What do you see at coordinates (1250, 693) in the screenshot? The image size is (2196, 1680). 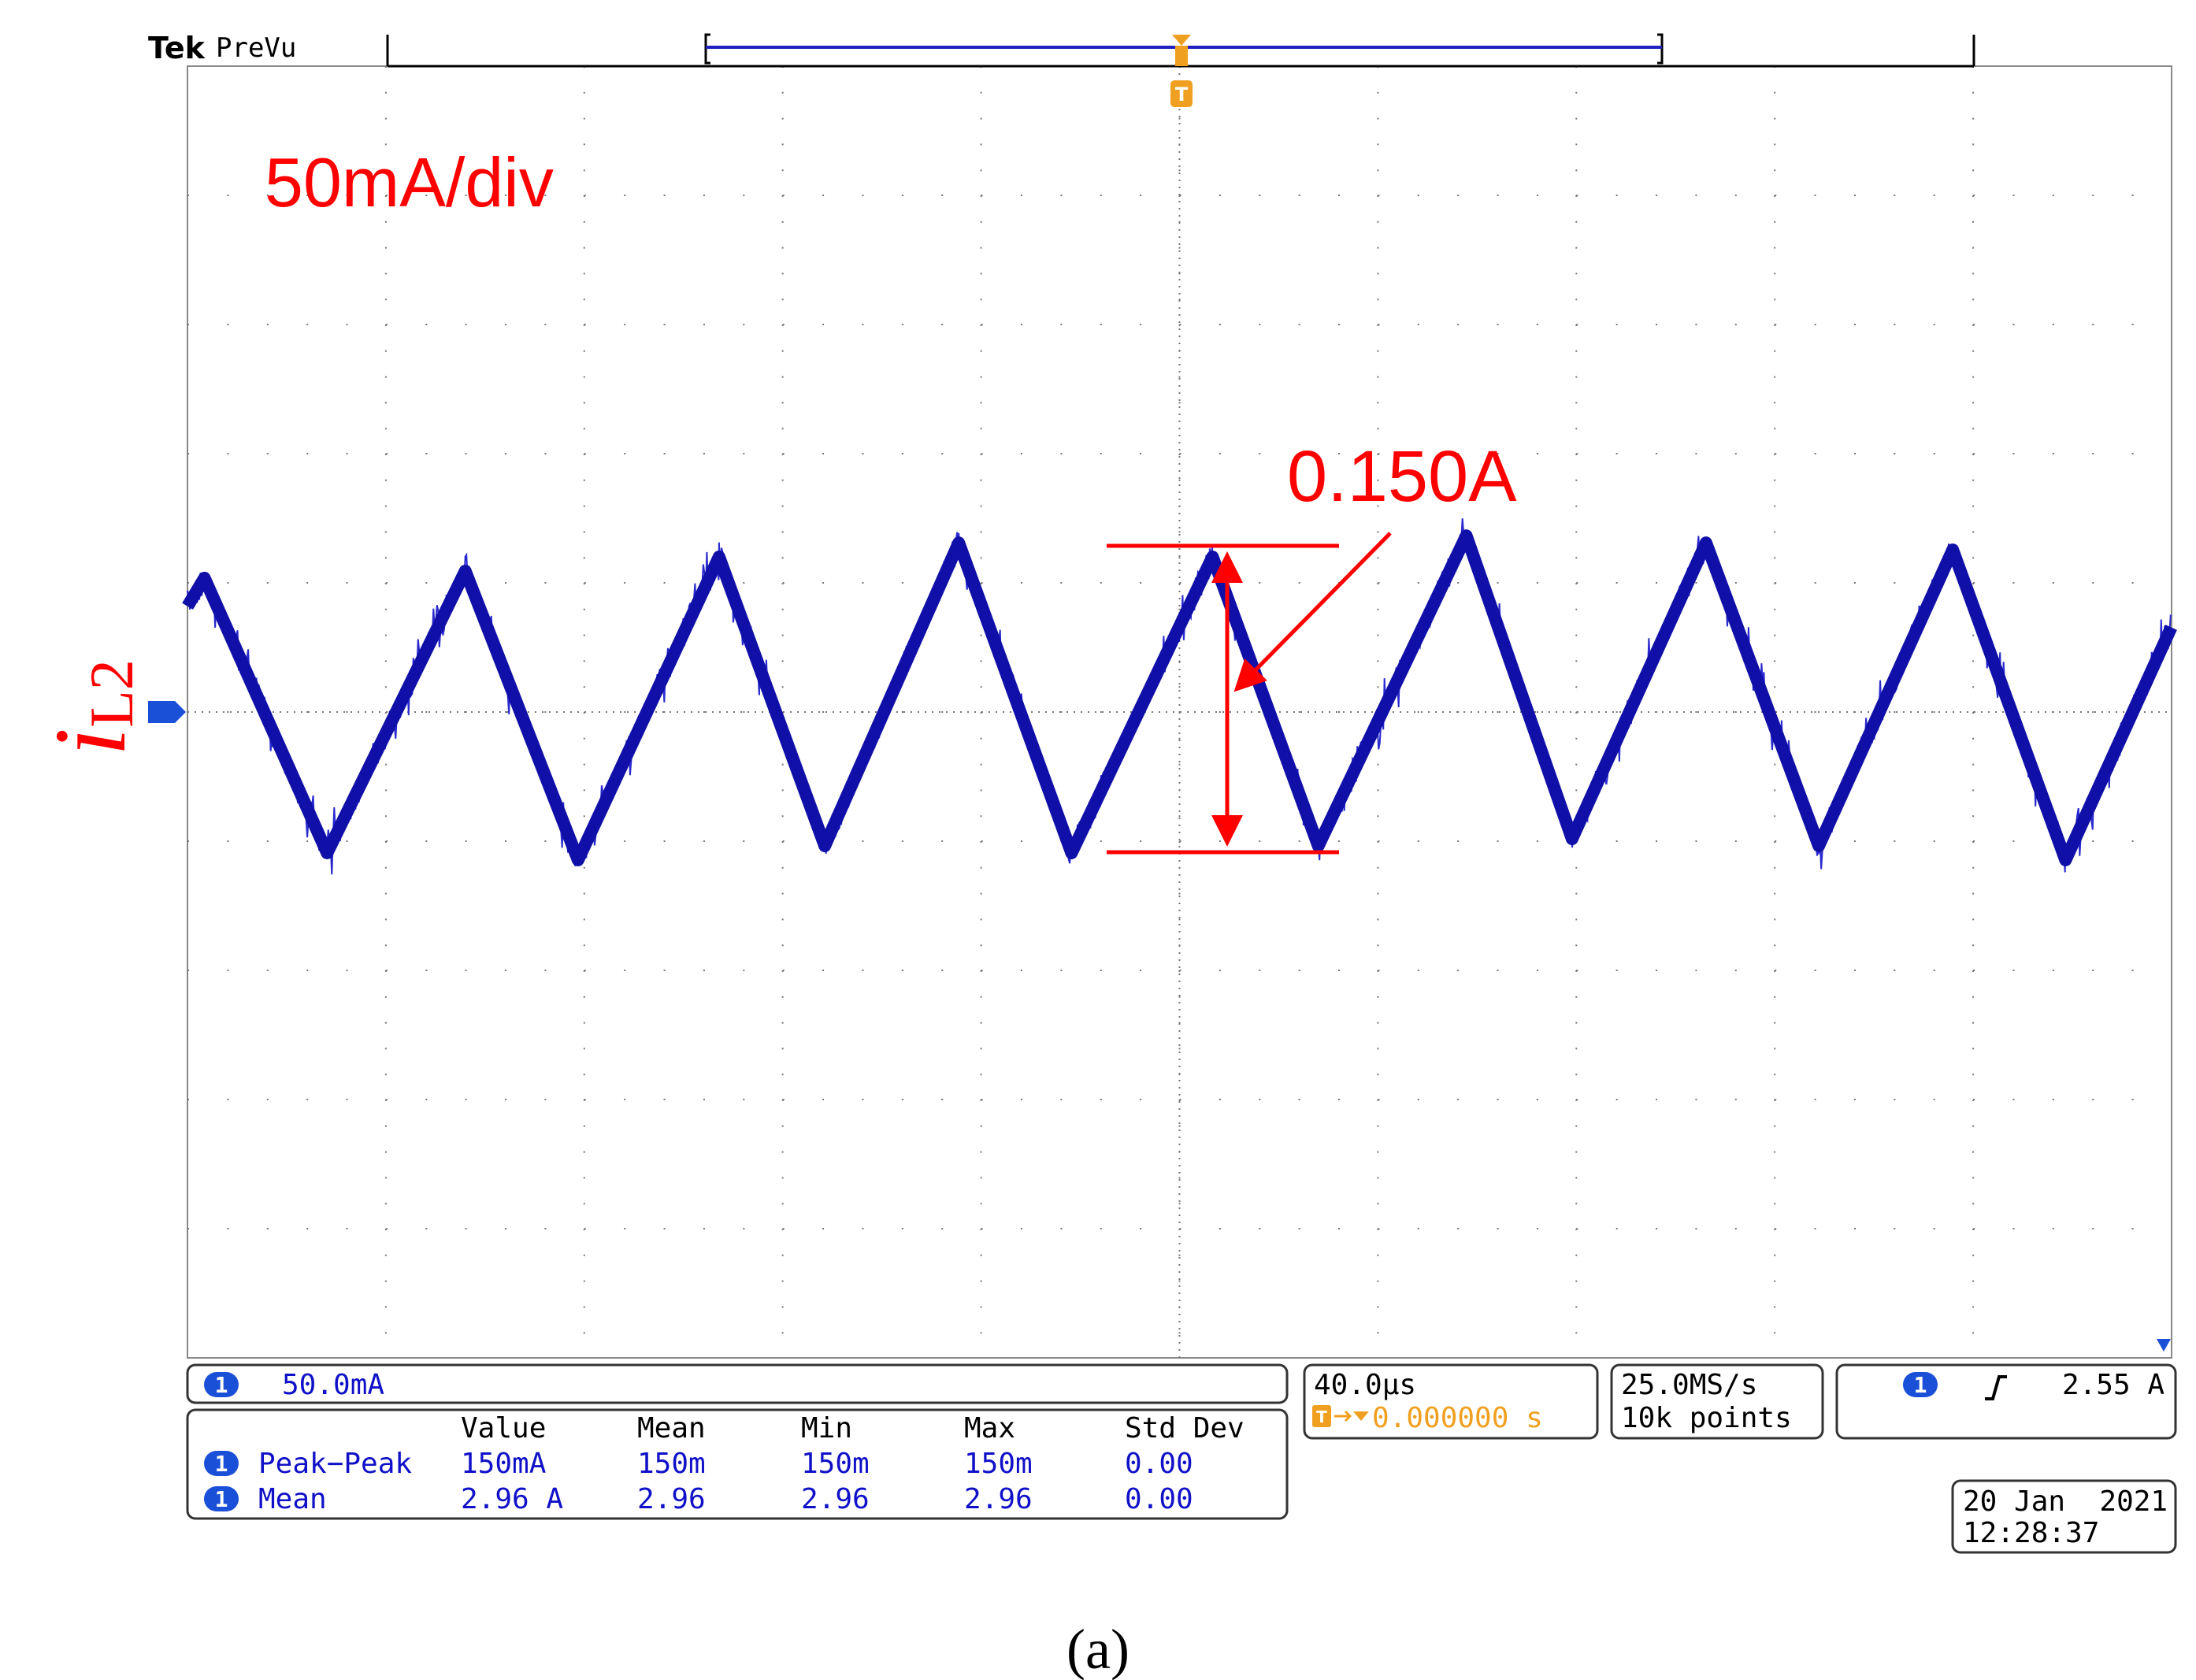 I see `ripple-markers` at bounding box center [1250, 693].